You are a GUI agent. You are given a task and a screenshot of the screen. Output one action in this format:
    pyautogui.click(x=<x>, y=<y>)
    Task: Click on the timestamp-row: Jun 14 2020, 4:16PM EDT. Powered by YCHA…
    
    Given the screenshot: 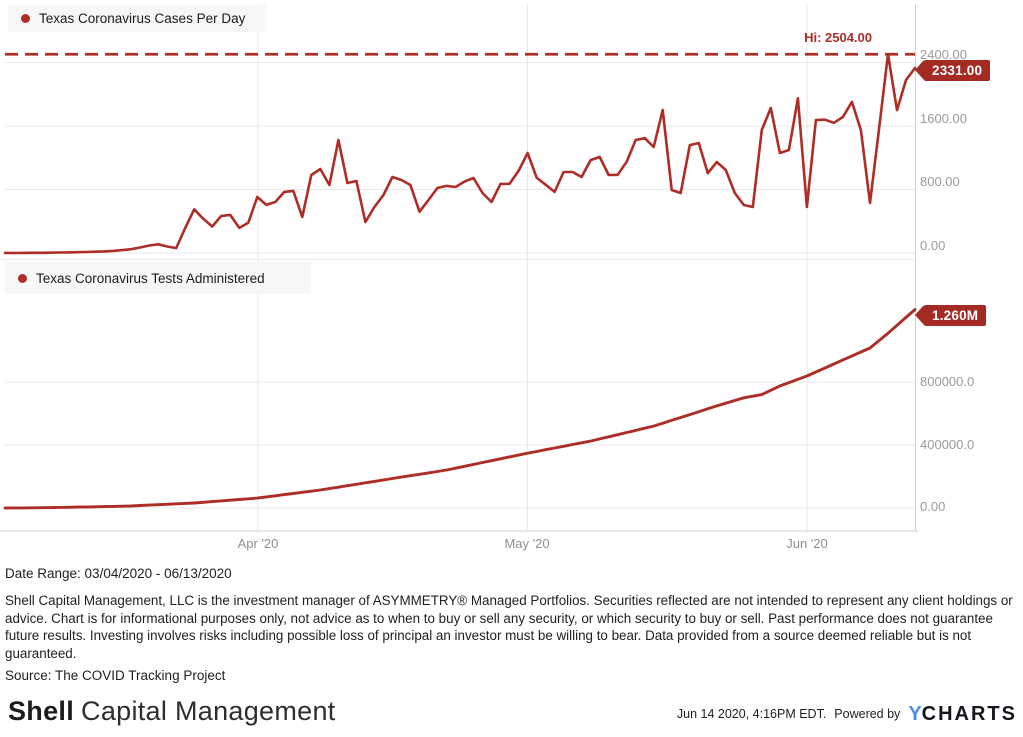 What is the action you would take?
    pyautogui.click(x=847, y=714)
    